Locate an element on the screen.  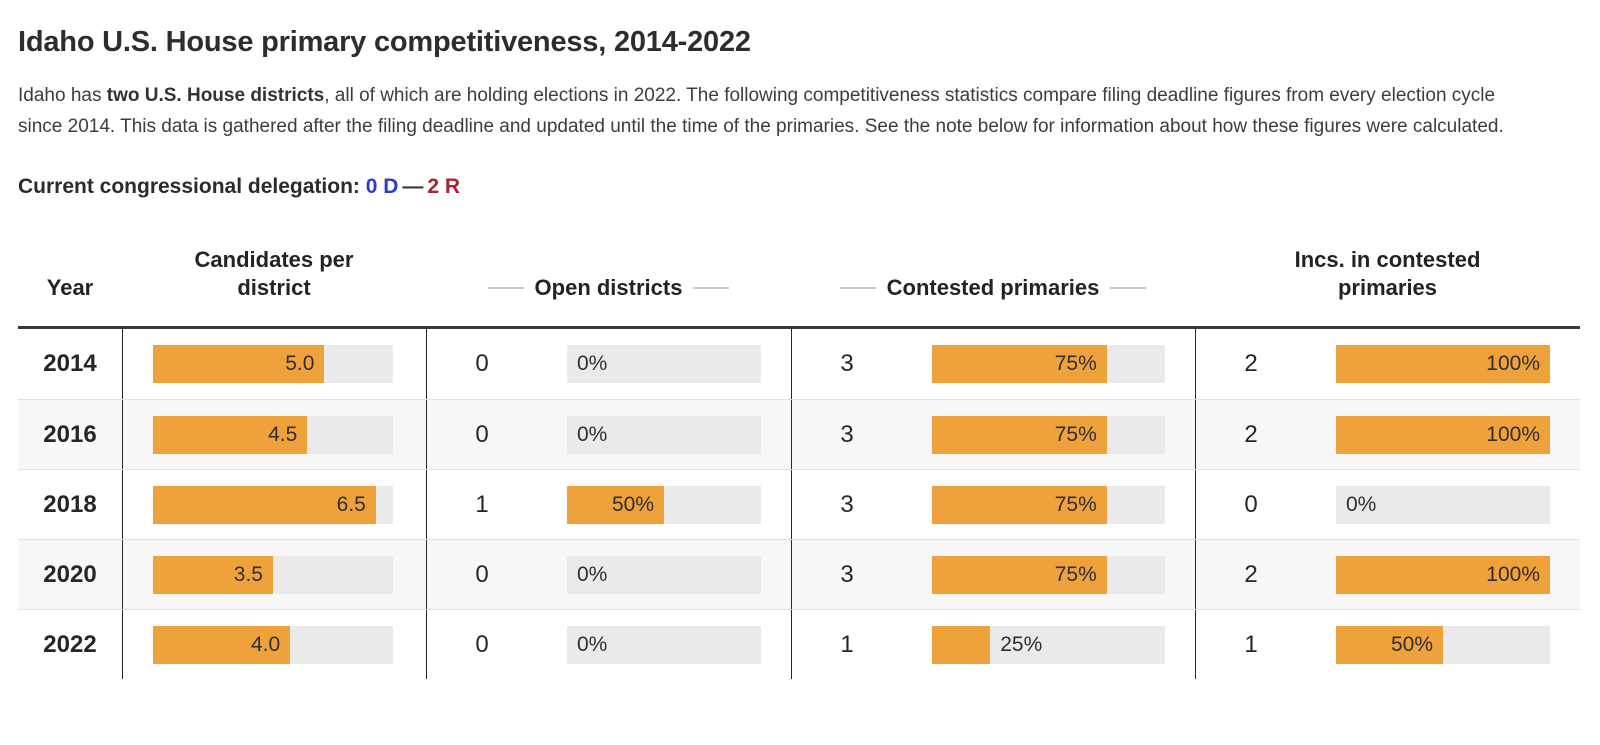
candidates-per-district-cell: 3.5 is located at coordinates (274, 574).